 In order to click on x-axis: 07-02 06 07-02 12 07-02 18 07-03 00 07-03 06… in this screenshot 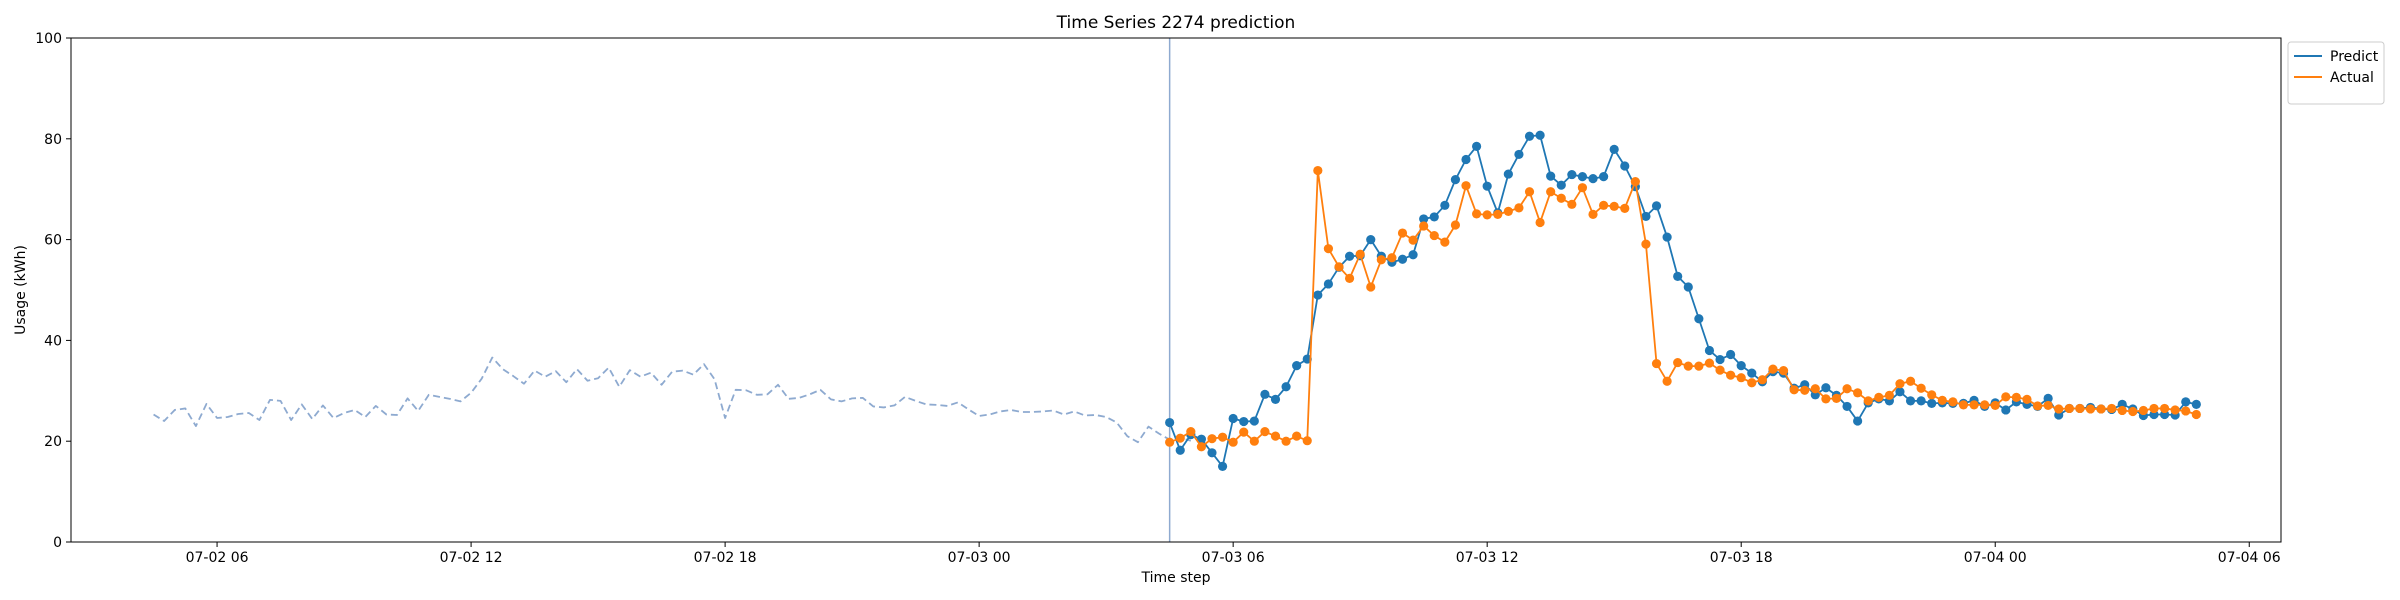, I will do `click(1233, 554)`.